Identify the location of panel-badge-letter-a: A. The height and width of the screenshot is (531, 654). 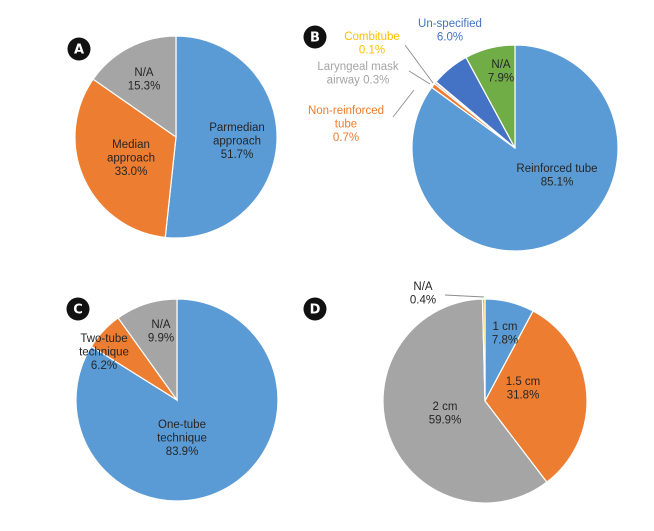
(79, 50).